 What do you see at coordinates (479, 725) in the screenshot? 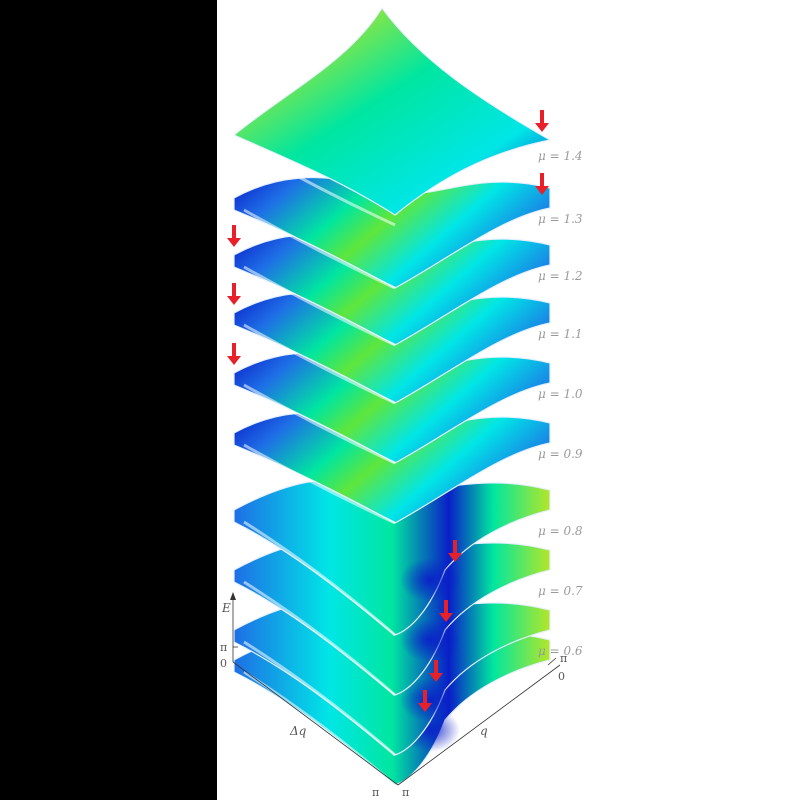
I see `right-base-axis` at bounding box center [479, 725].